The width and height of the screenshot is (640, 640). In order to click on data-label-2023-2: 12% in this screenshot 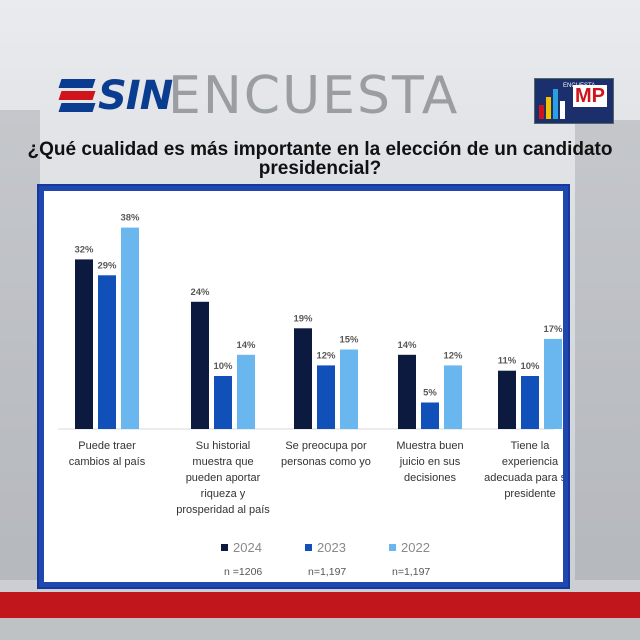, I will do `click(326, 355)`.